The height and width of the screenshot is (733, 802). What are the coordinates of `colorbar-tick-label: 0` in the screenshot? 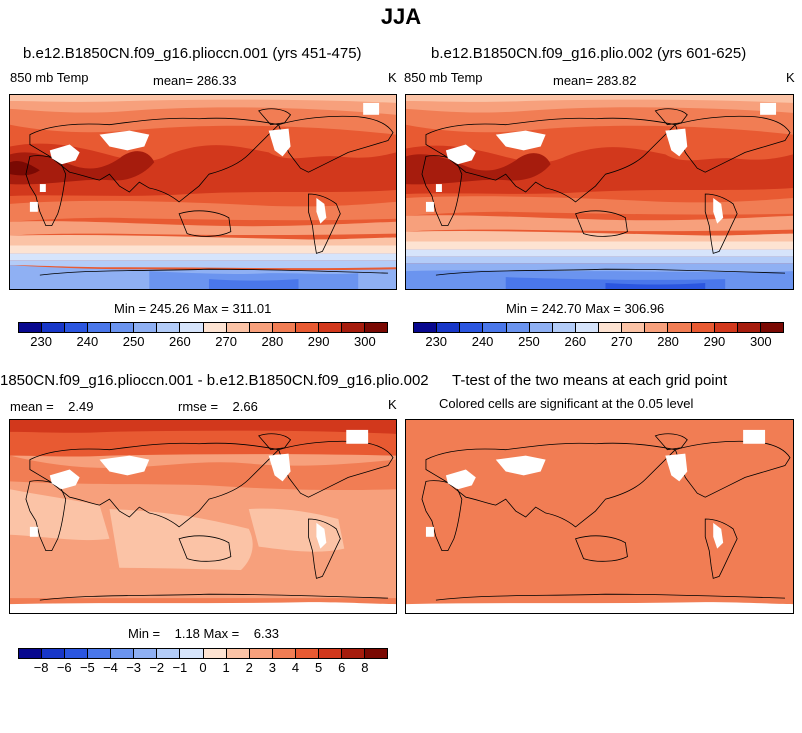 It's located at (203, 667).